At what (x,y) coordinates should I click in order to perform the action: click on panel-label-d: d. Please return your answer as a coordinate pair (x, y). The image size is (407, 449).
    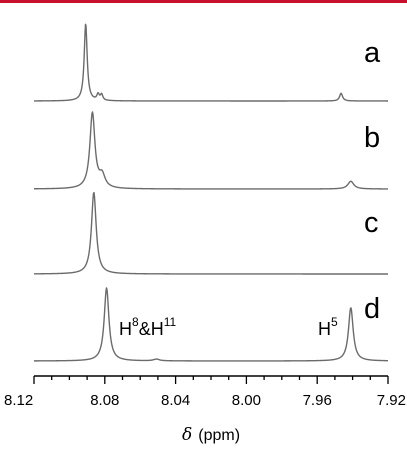
    Looking at the image, I should click on (372, 309).